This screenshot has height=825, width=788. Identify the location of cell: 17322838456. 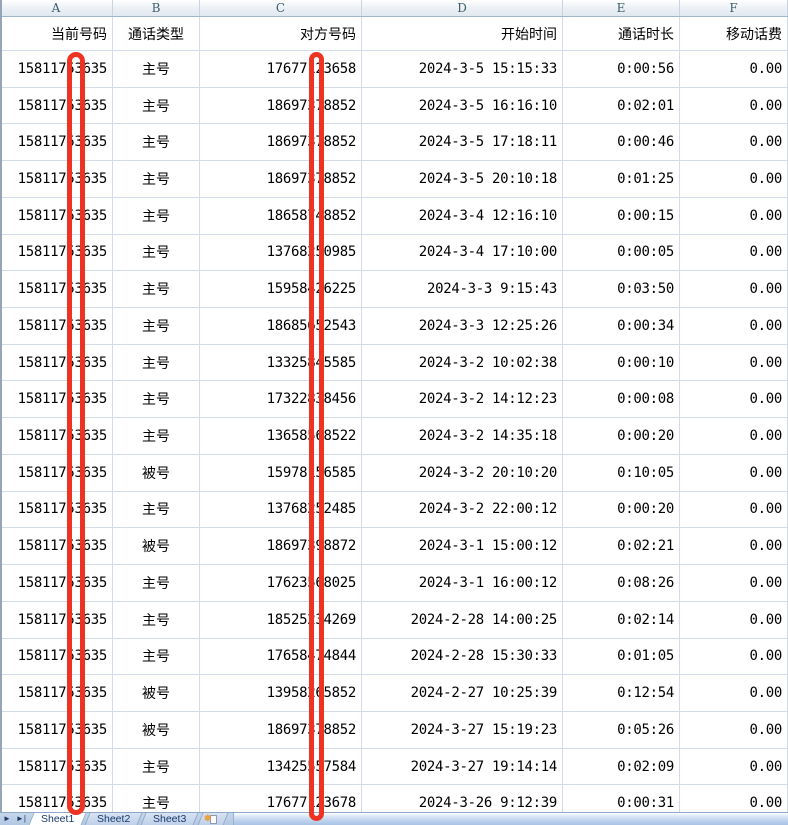
(281, 400).